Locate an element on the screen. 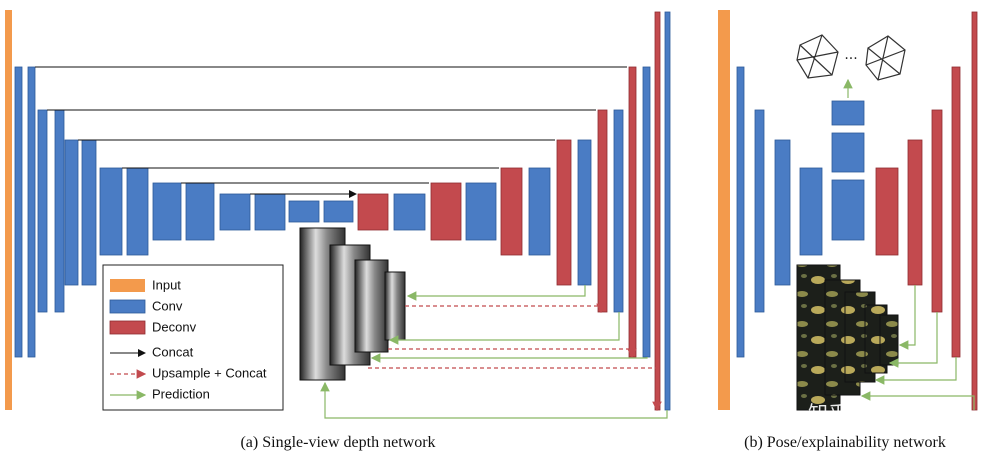  caption: (a) Single-view depth network is located at coordinates (337, 442).